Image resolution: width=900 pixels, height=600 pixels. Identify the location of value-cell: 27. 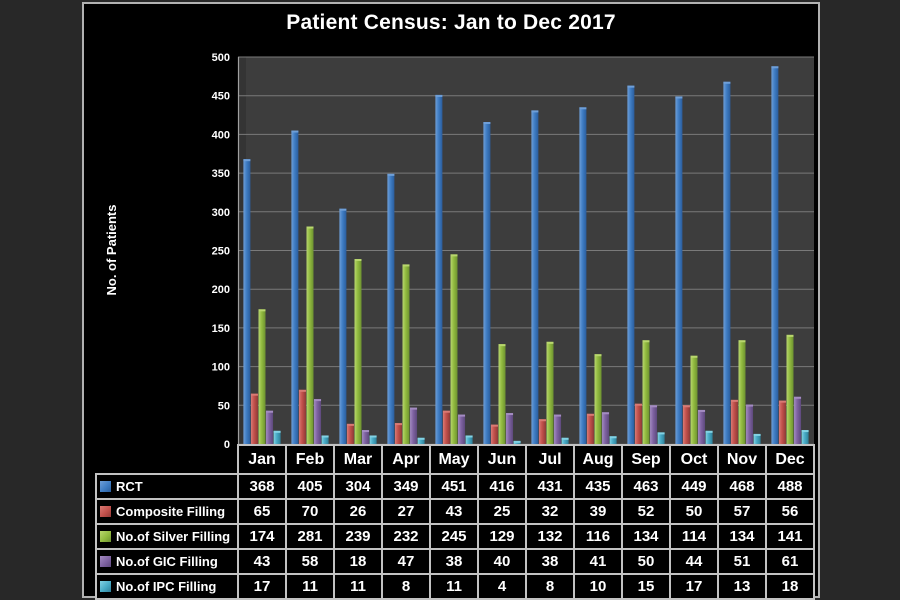
(406, 511).